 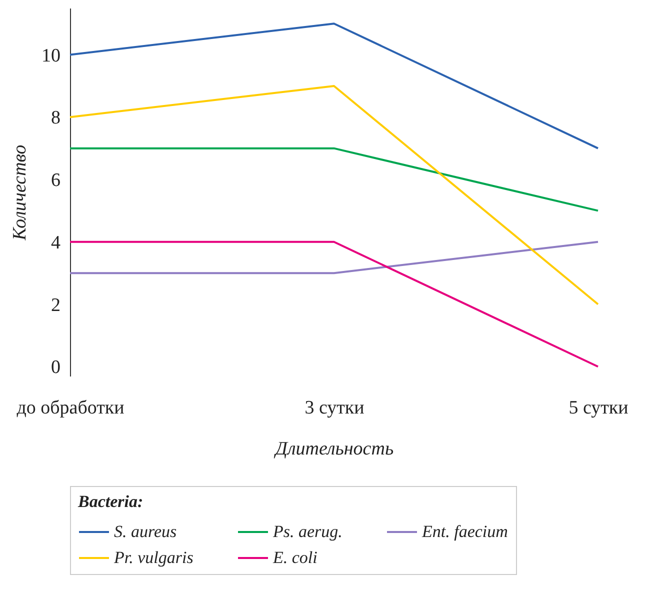 I want to click on y-tick-label: 6, so click(x=55, y=181).